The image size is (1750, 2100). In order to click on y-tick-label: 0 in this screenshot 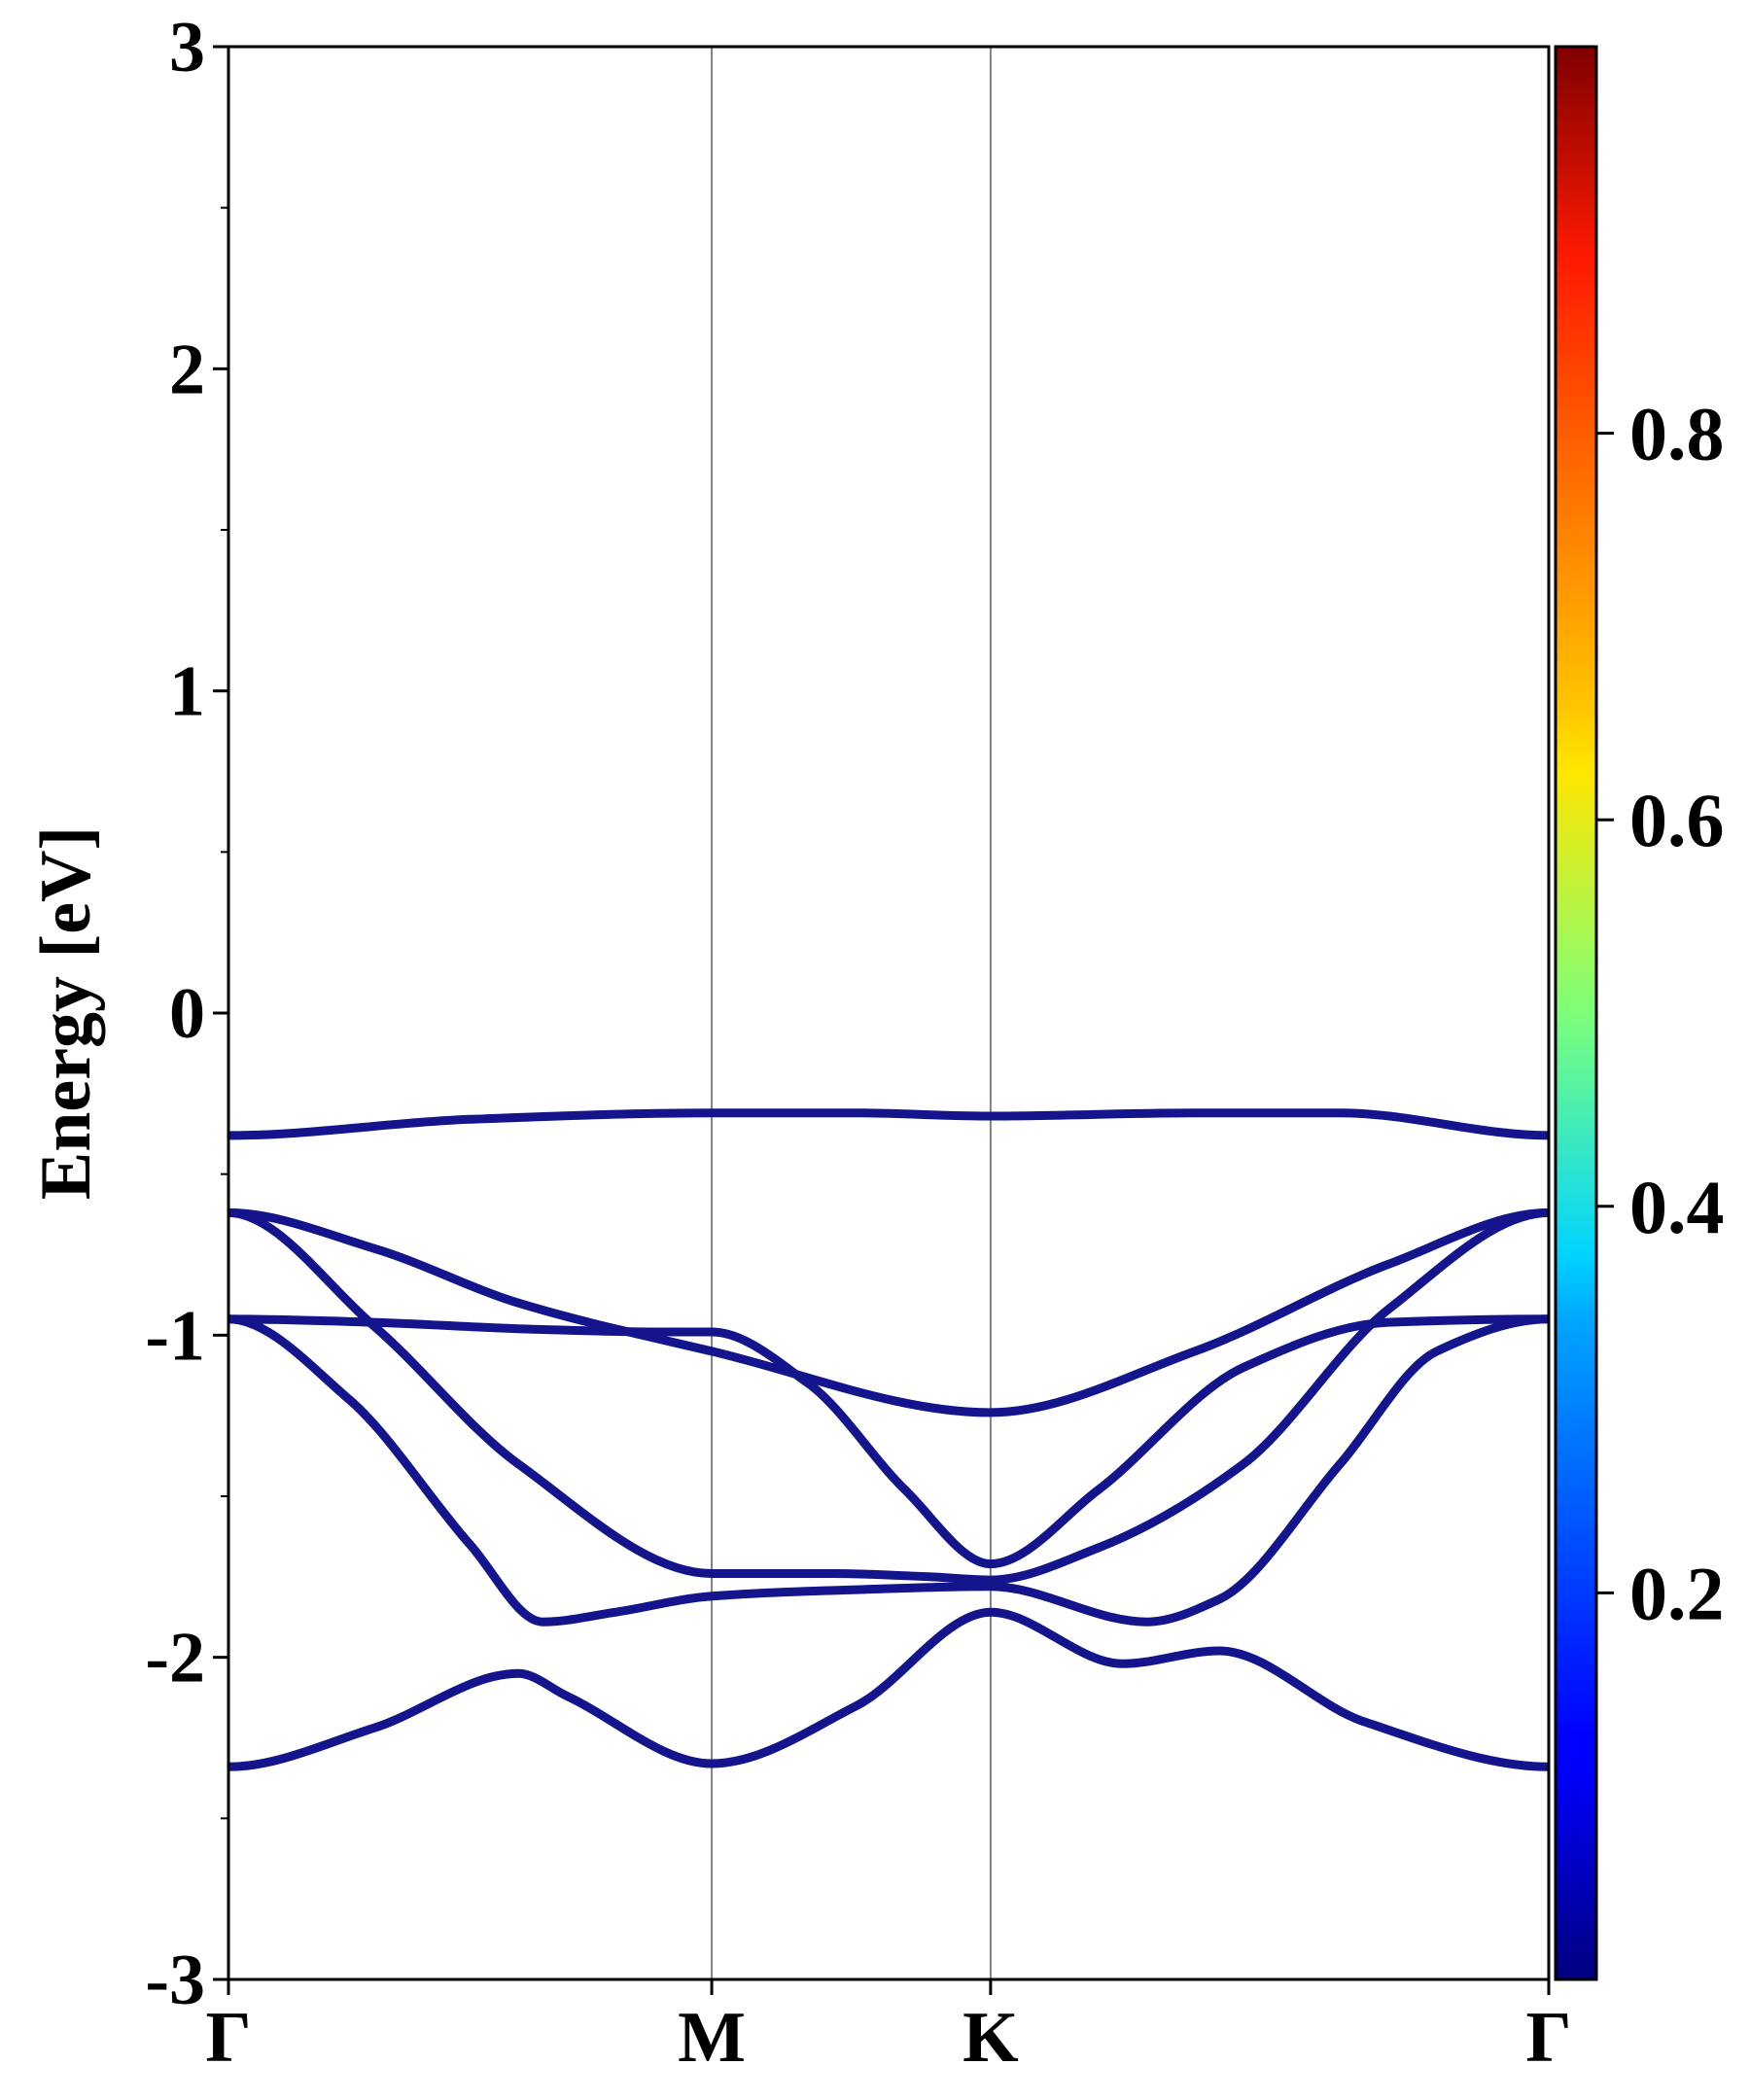, I will do `click(187, 1014)`.